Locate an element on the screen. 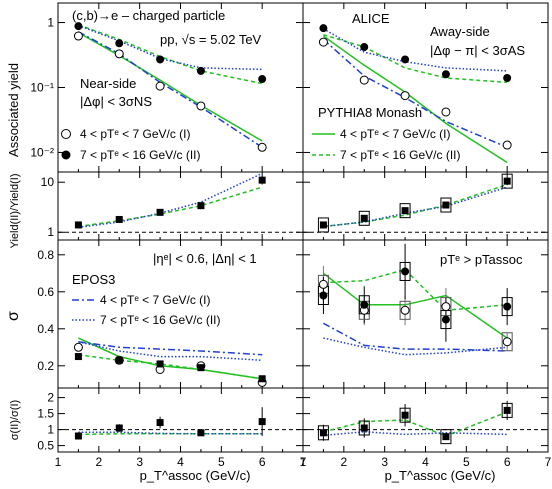  near-yield-ytick-label: 10⁻² is located at coordinates (42, 152).